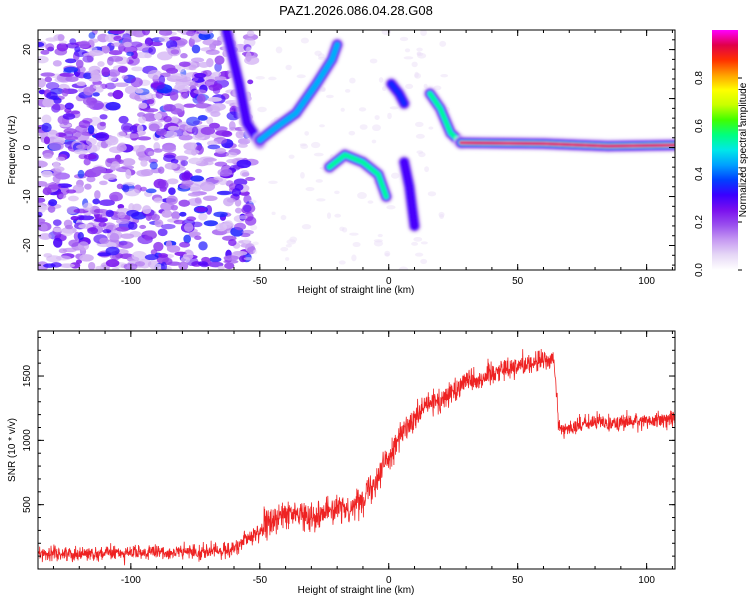 The height and width of the screenshot is (600, 750). Describe the element at coordinates (699, 270) in the screenshot. I see `colorbar-tick-label: 0.0` at that location.